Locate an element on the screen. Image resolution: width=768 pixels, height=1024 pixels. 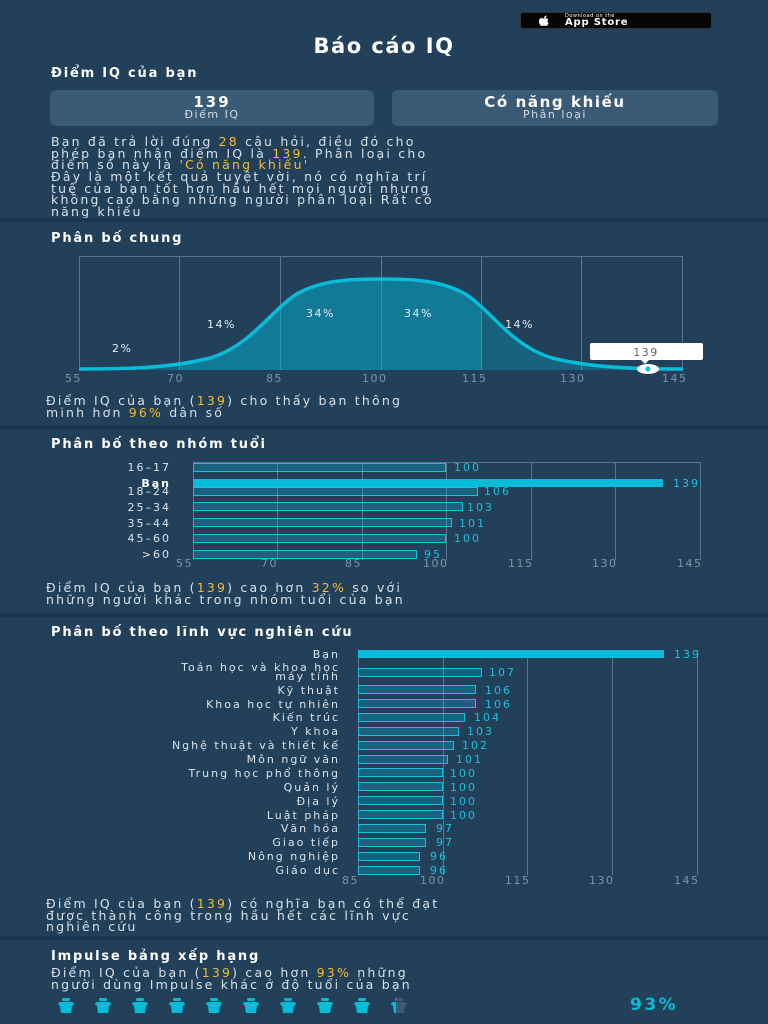
general-distribution-chart: 2% 14% 34% 34% 14% 139 is located at coordinates (390, 315).